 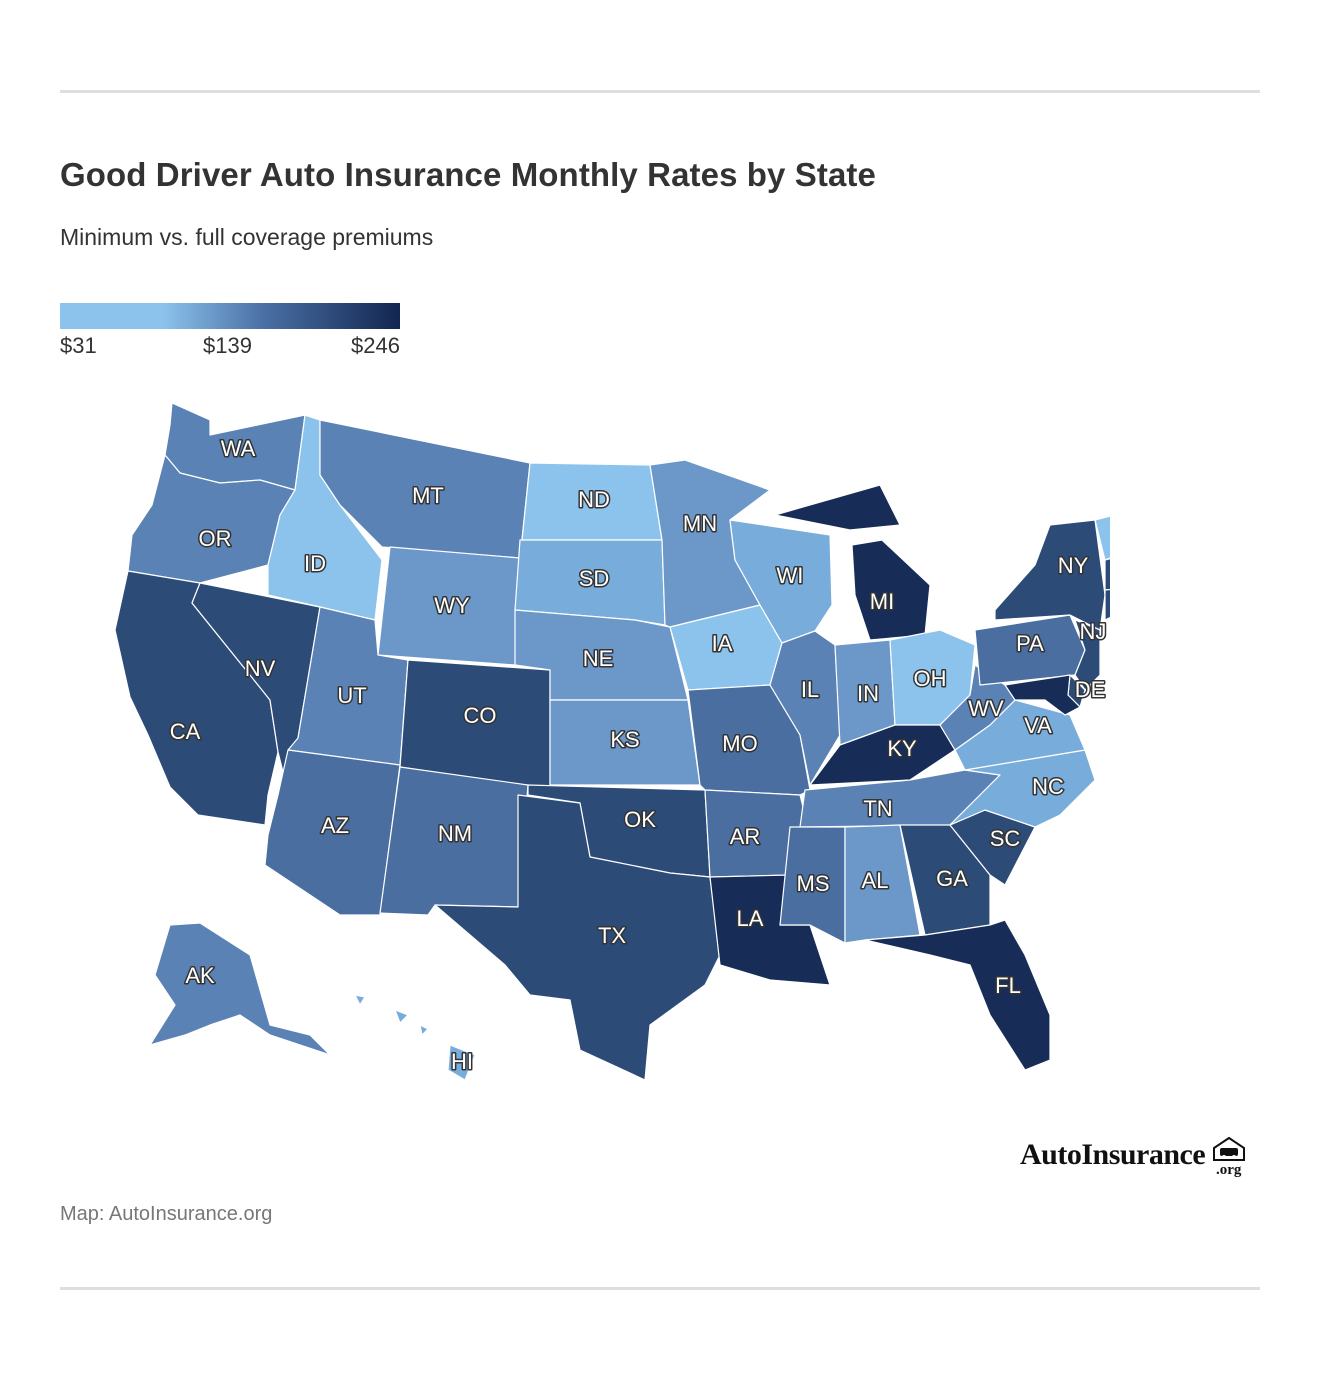 What do you see at coordinates (1048, 786) in the screenshot?
I see `state-label-nc: NC` at bounding box center [1048, 786].